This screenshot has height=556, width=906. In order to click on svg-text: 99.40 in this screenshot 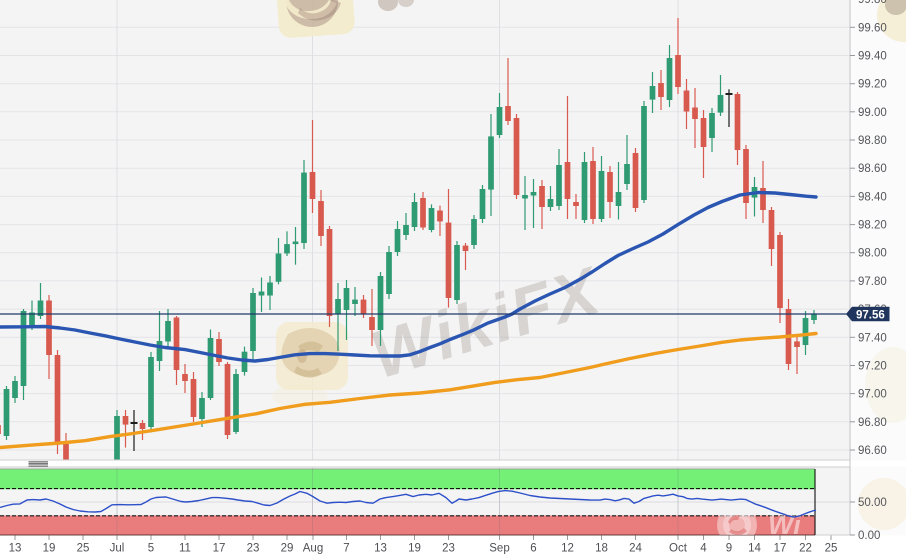, I will do `click(872, 57)`.